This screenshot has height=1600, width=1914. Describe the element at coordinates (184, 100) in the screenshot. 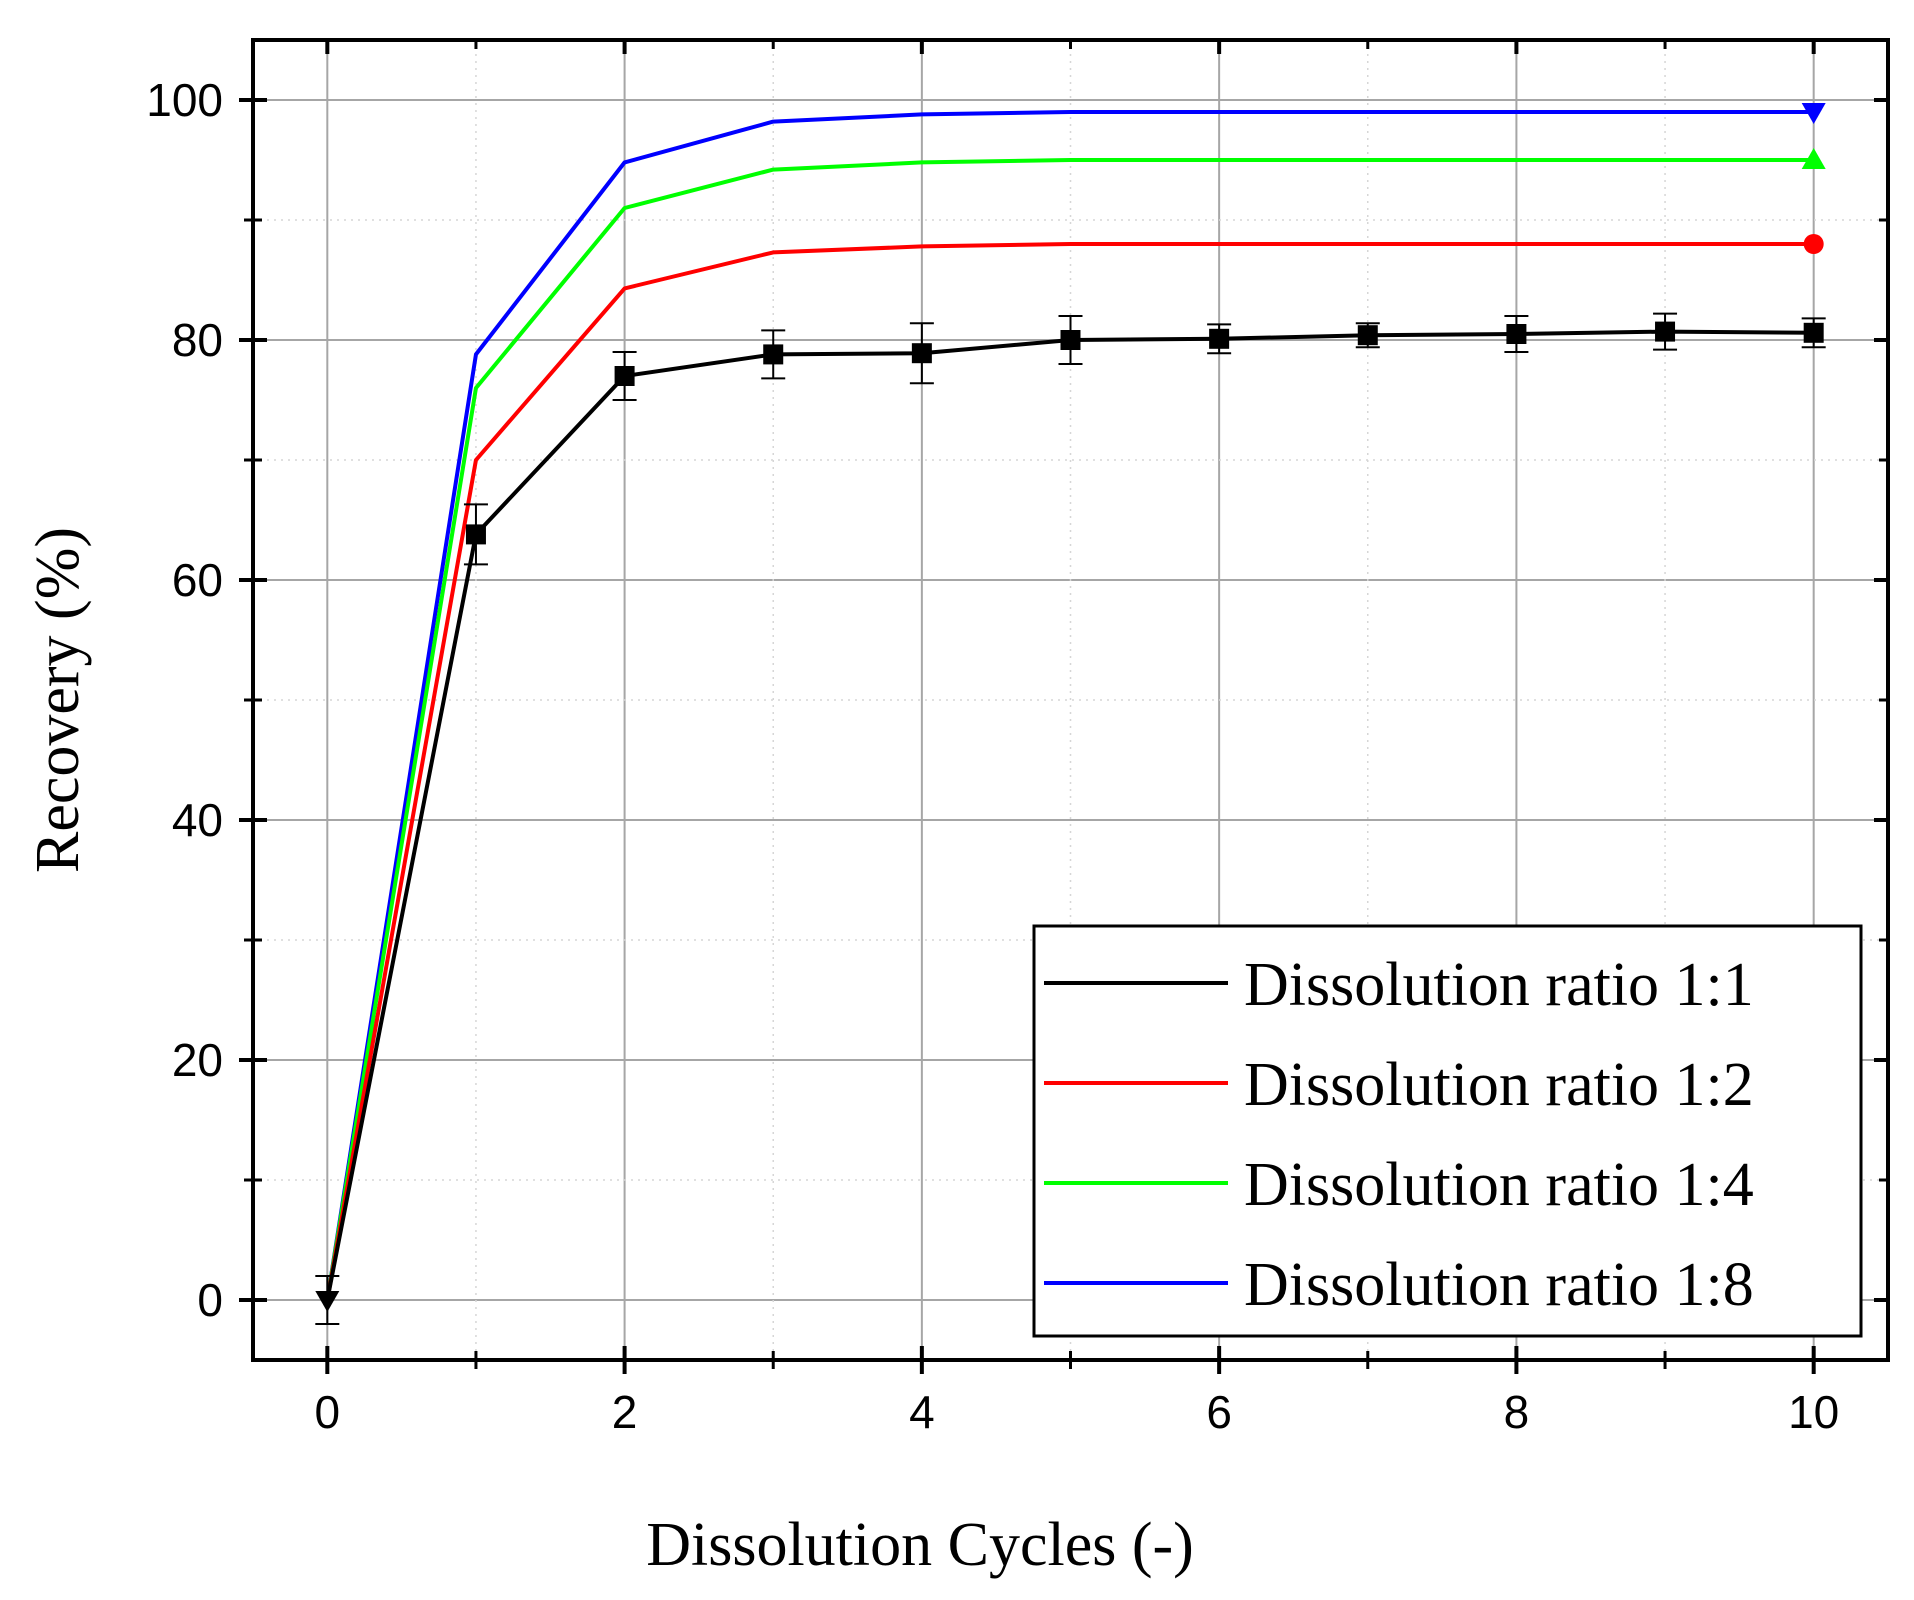

I see `y-tick-label: 100` at that location.